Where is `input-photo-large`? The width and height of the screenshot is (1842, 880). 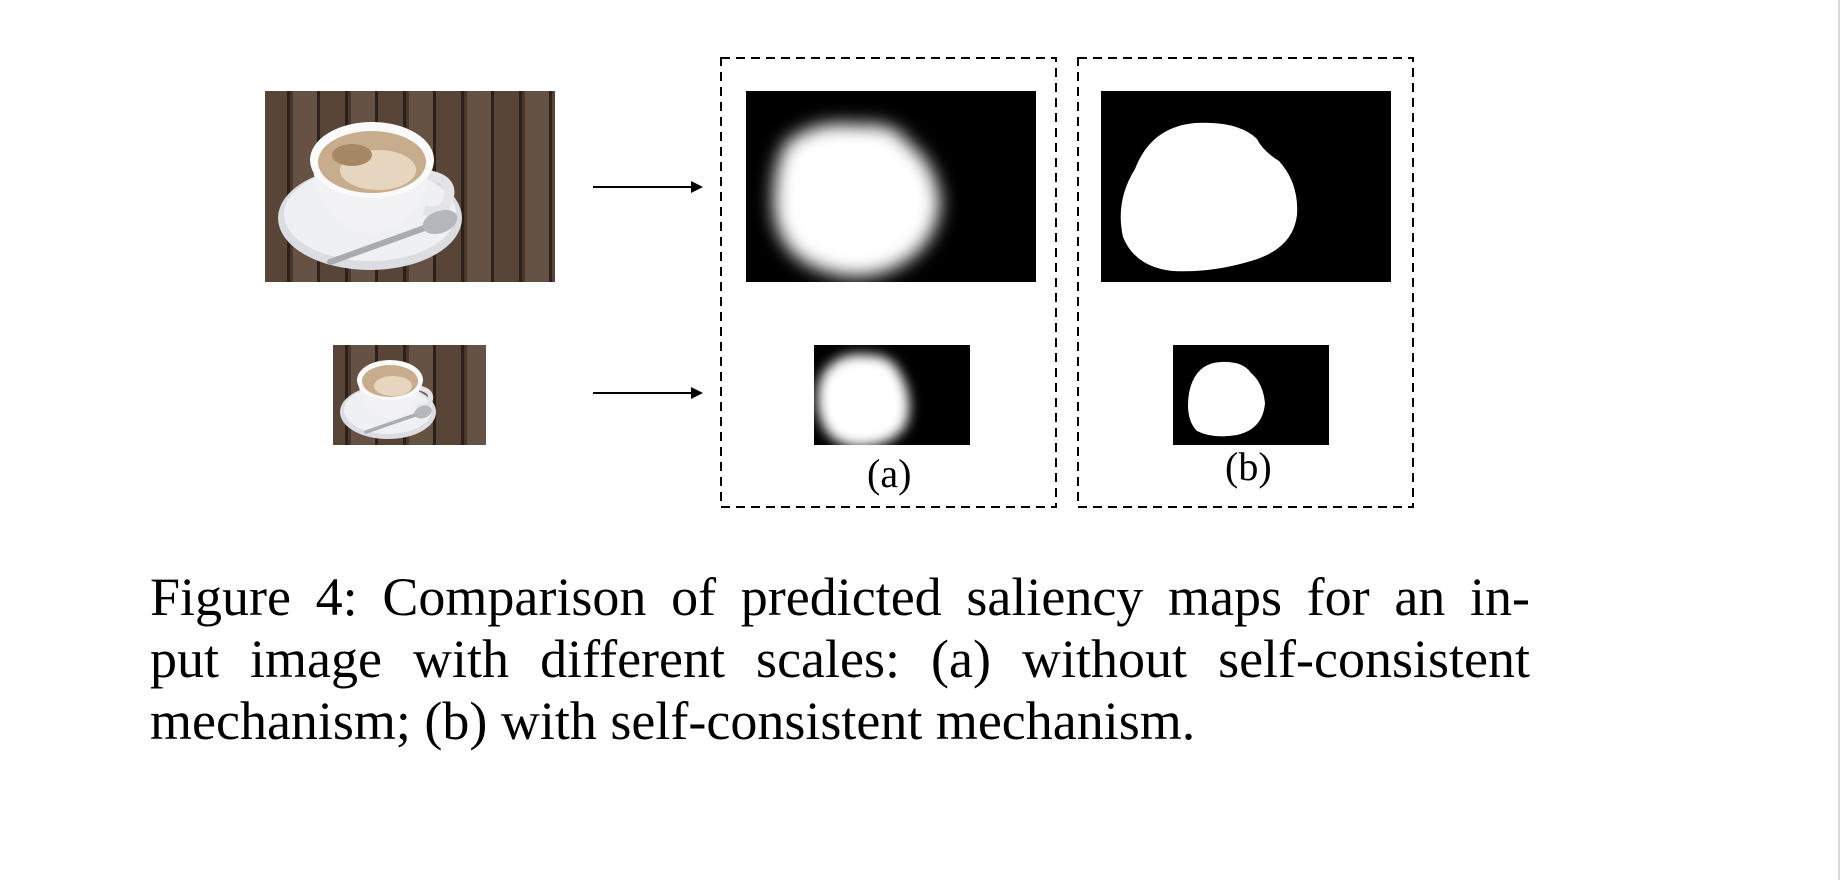 input-photo-large is located at coordinates (410, 186).